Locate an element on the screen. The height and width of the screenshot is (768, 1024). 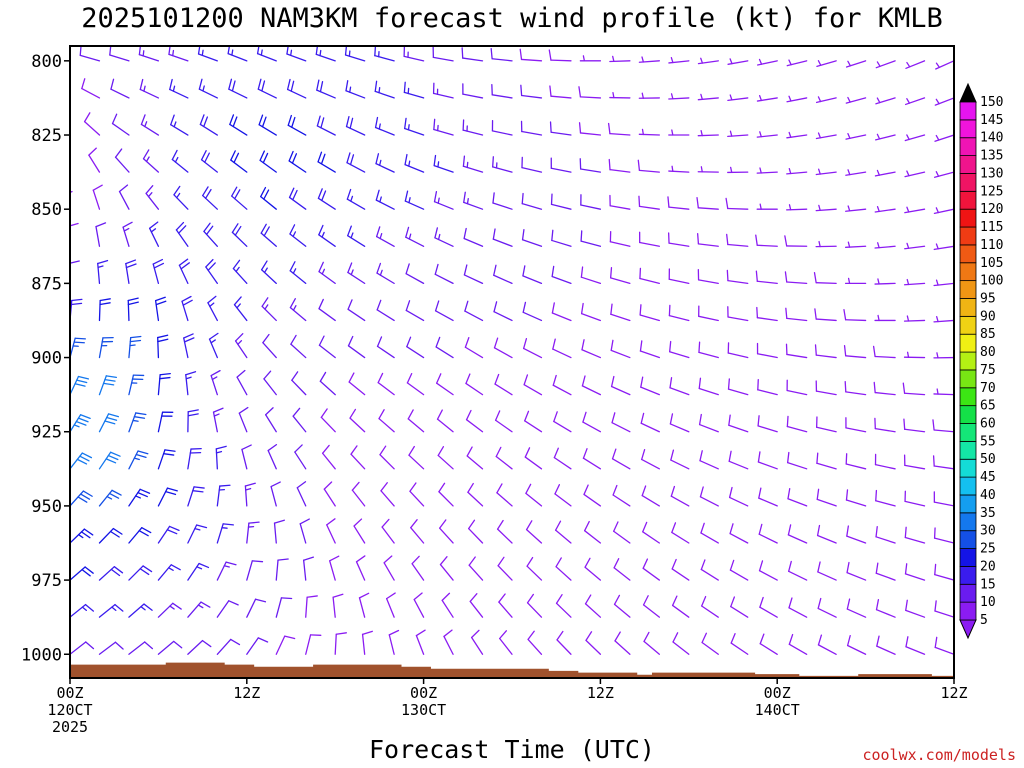
x-tick-label: 130CT is located at coordinates (423, 710).